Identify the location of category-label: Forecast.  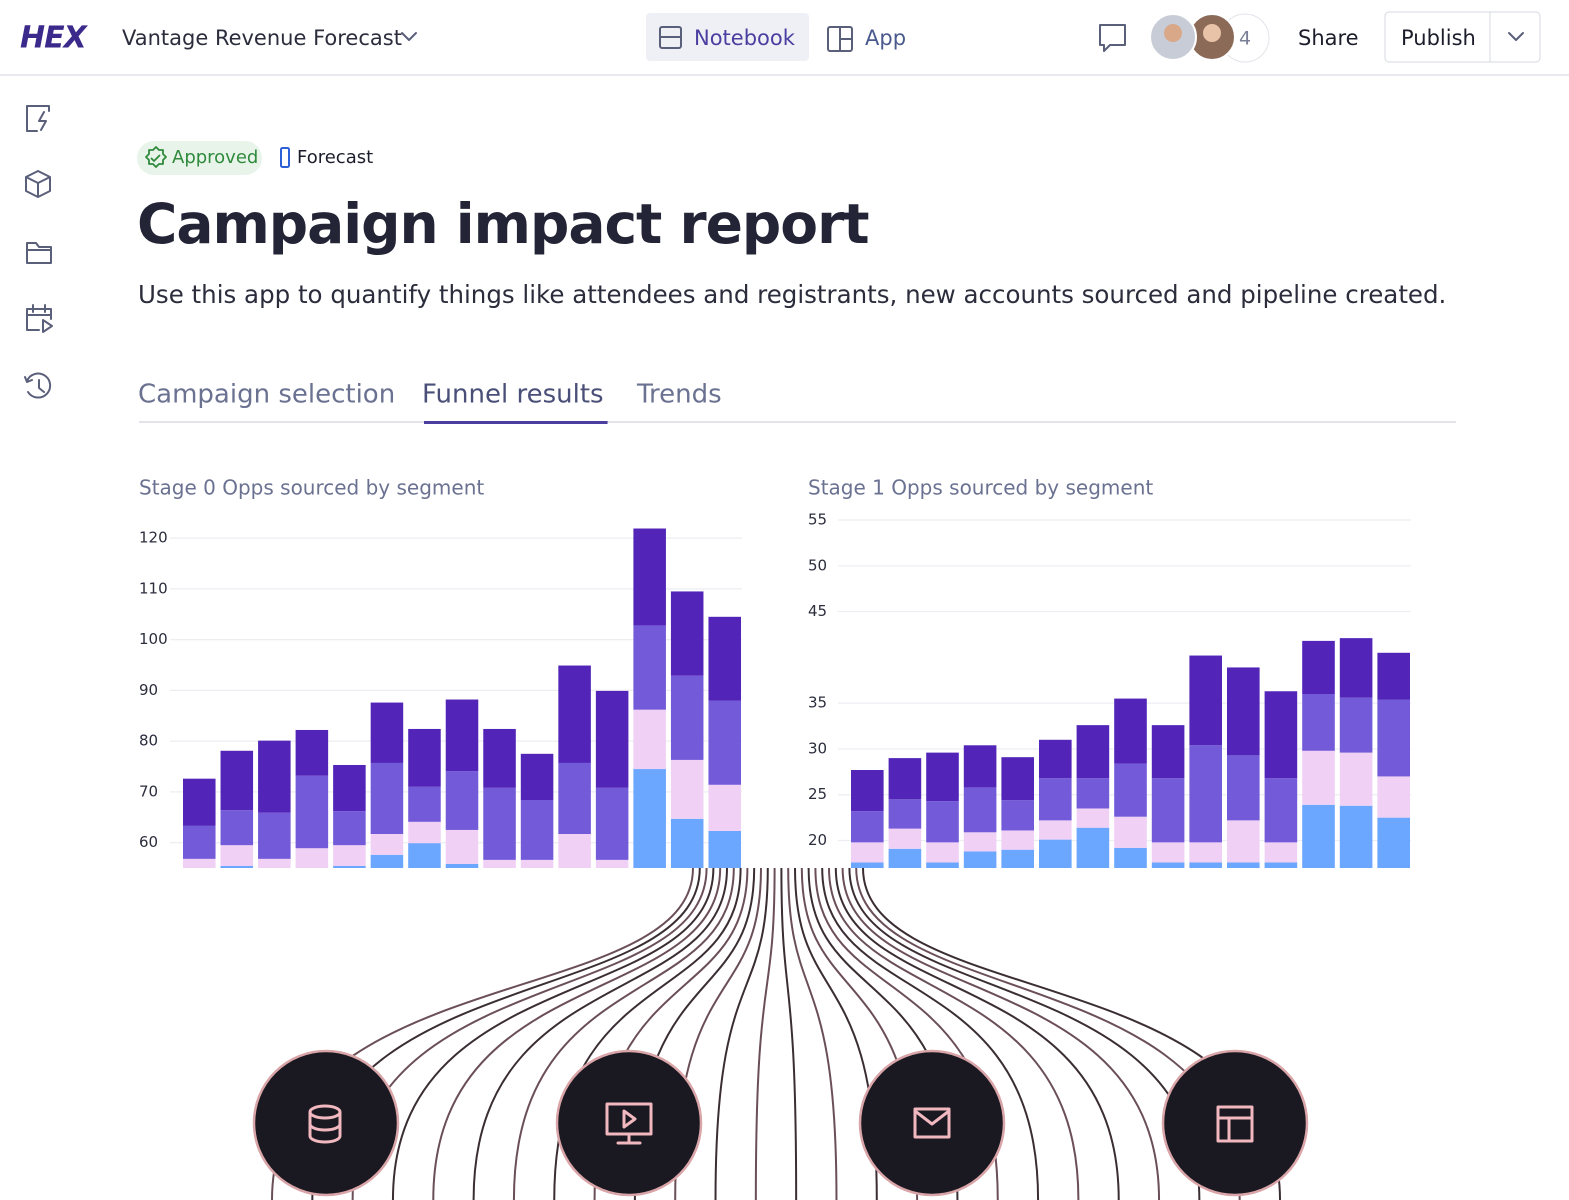
(335, 157).